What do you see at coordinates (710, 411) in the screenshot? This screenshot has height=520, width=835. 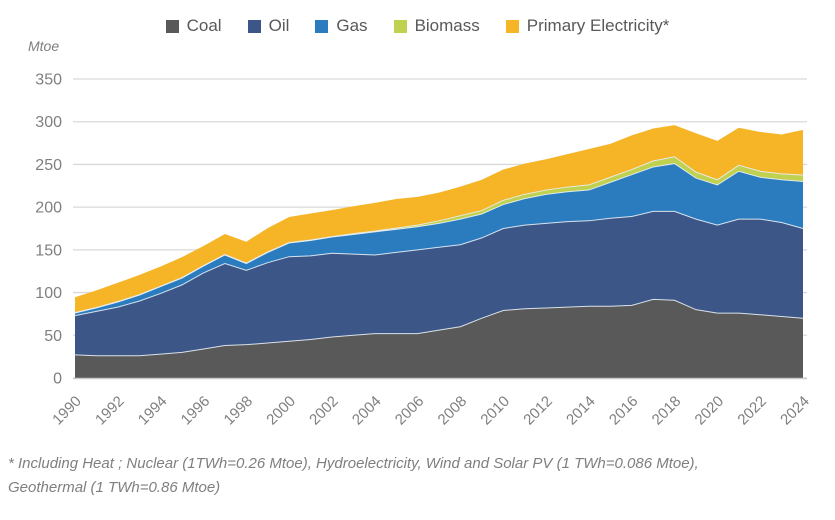 I see `x-tick-label-2020: 2020` at bounding box center [710, 411].